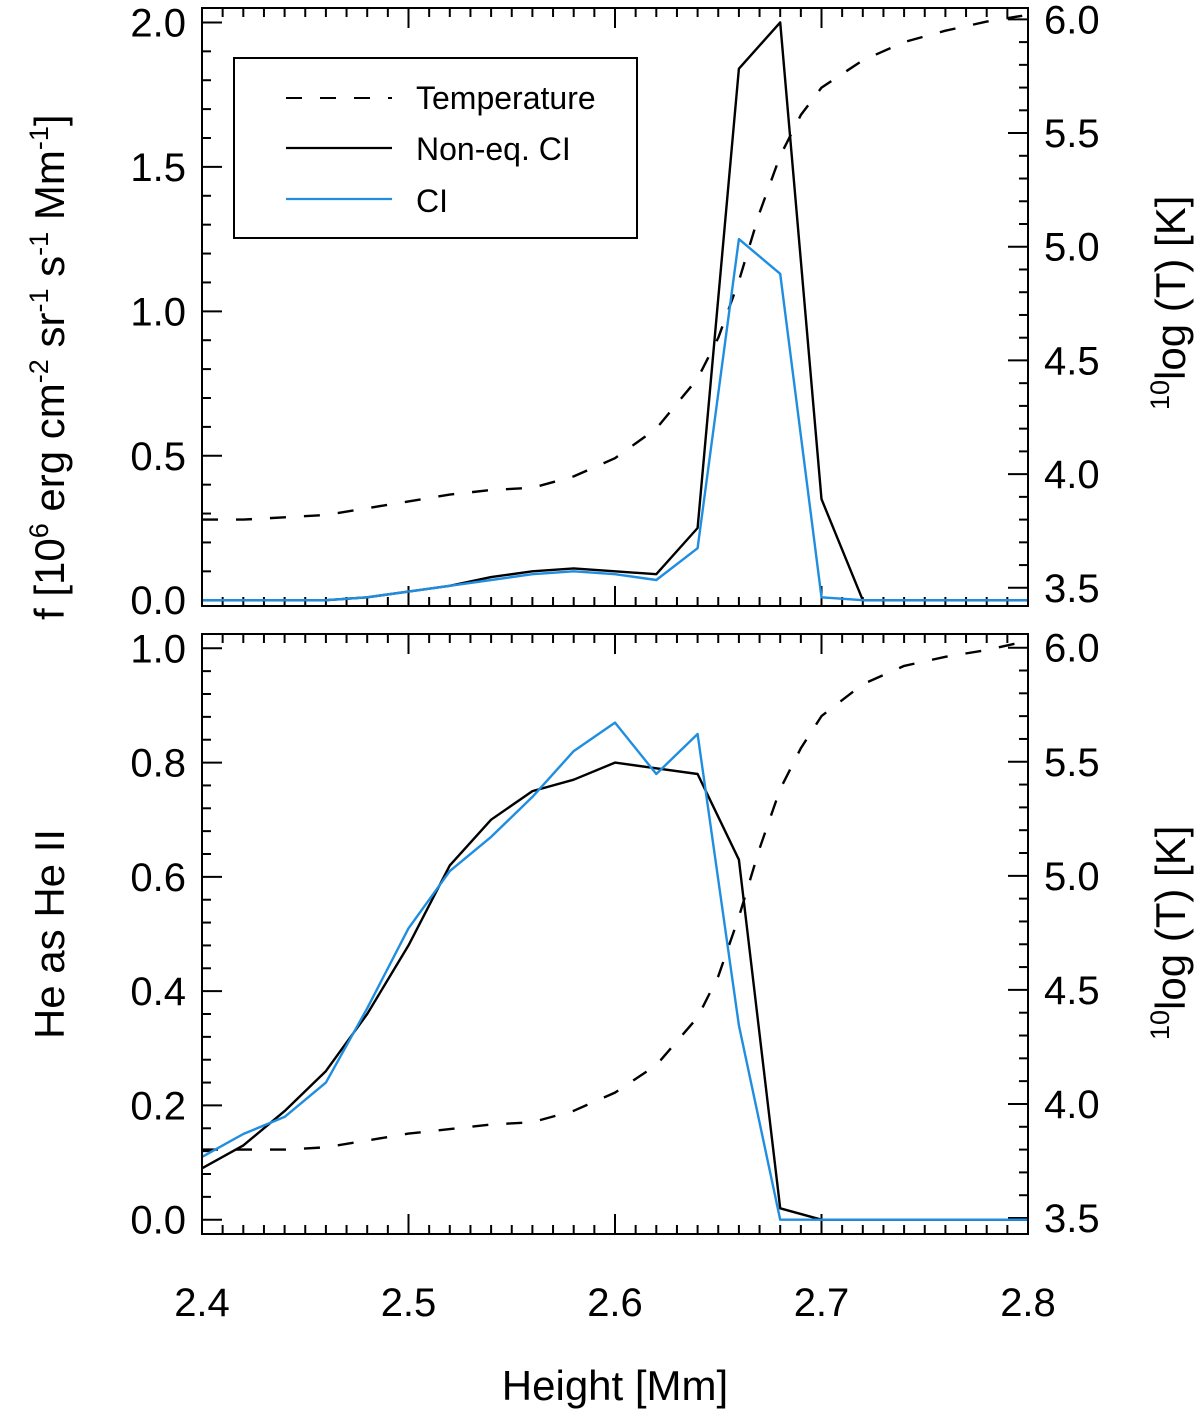  I want to click on top-y-tick-label: 0.0, so click(158, 601).